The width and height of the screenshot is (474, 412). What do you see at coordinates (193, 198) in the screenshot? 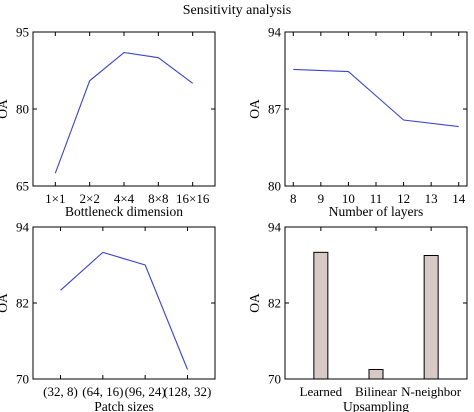
I see `chart-1-x-tick-label: 16×16` at bounding box center [193, 198].